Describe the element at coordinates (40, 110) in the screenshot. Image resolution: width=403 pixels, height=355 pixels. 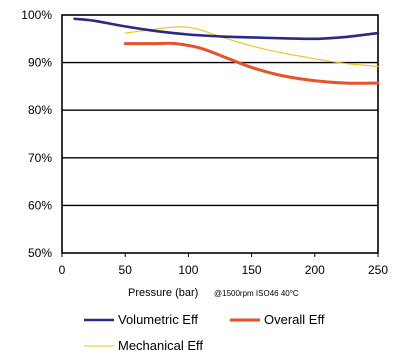
I see `y-tick-label: 80%` at that location.